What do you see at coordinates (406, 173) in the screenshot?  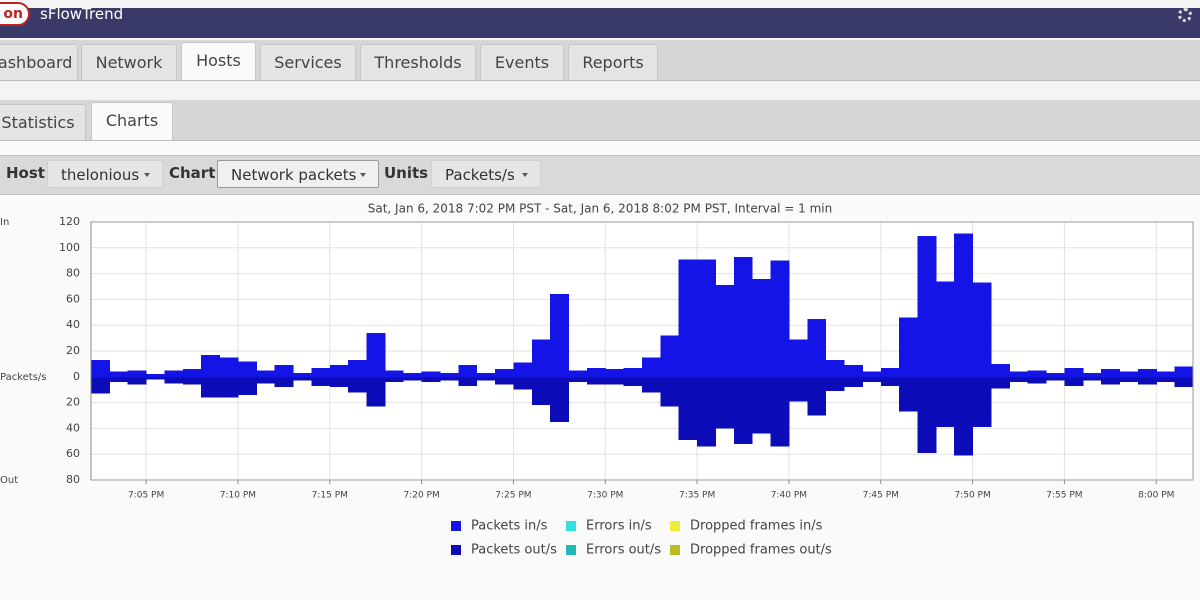 I see `units-label: Units` at bounding box center [406, 173].